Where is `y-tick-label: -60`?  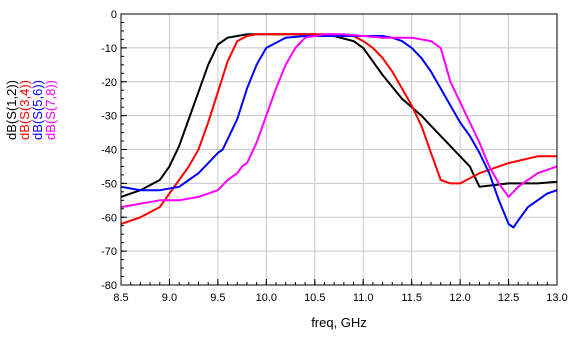
y-tick-label: -60 is located at coordinates (109, 218).